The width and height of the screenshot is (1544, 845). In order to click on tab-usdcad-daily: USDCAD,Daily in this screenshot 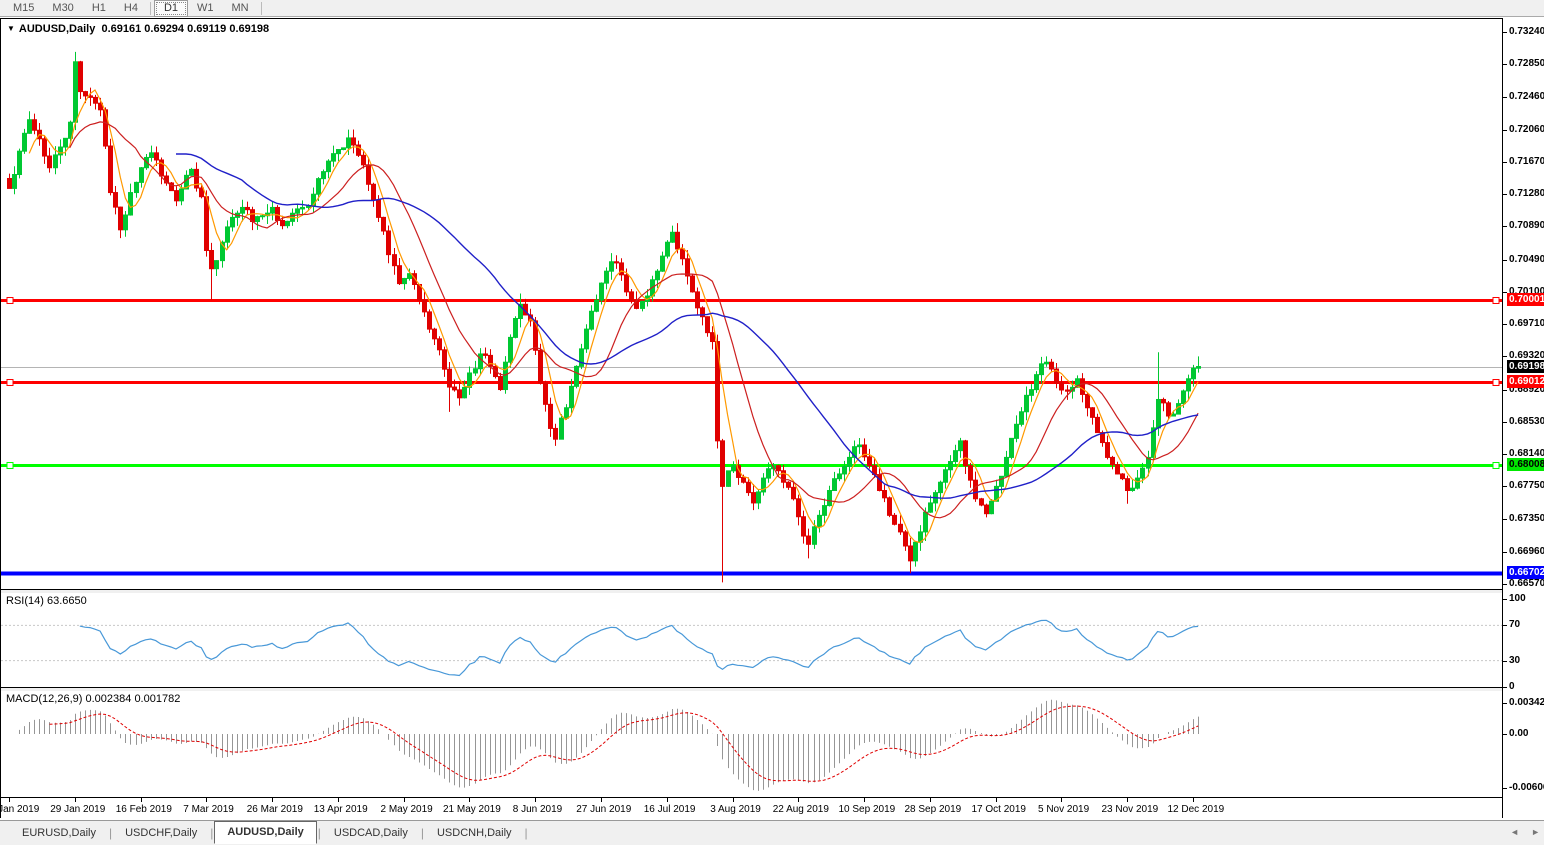, I will do `click(370, 833)`.